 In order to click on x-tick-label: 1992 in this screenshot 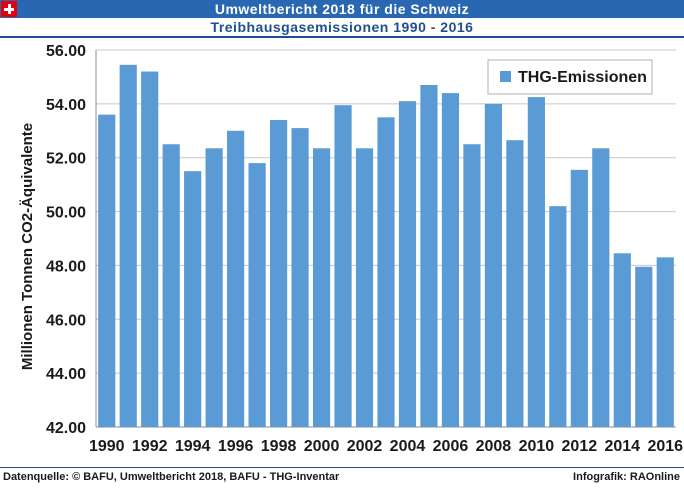, I will do `click(150, 446)`.